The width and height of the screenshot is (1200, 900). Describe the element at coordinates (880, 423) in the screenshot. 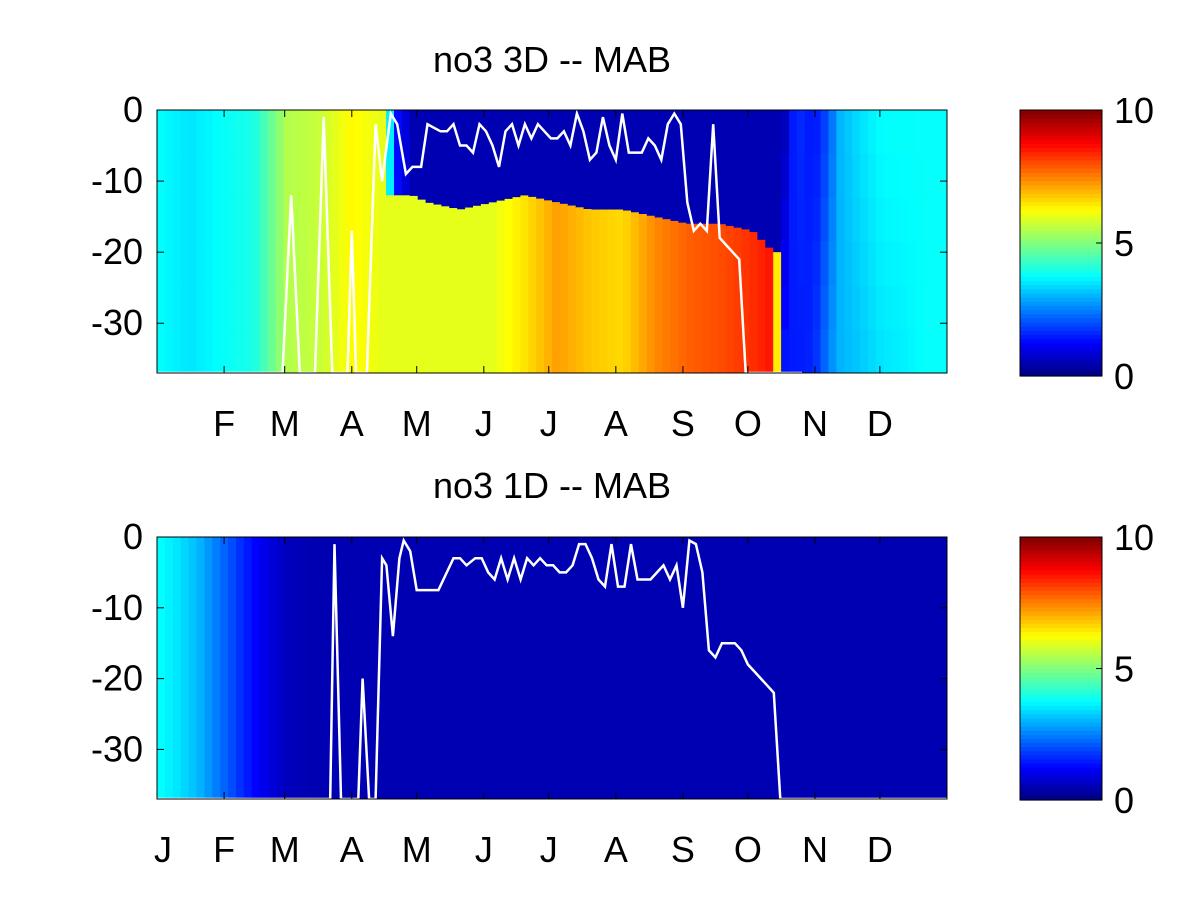

I see `x-tick-label: D` at that location.